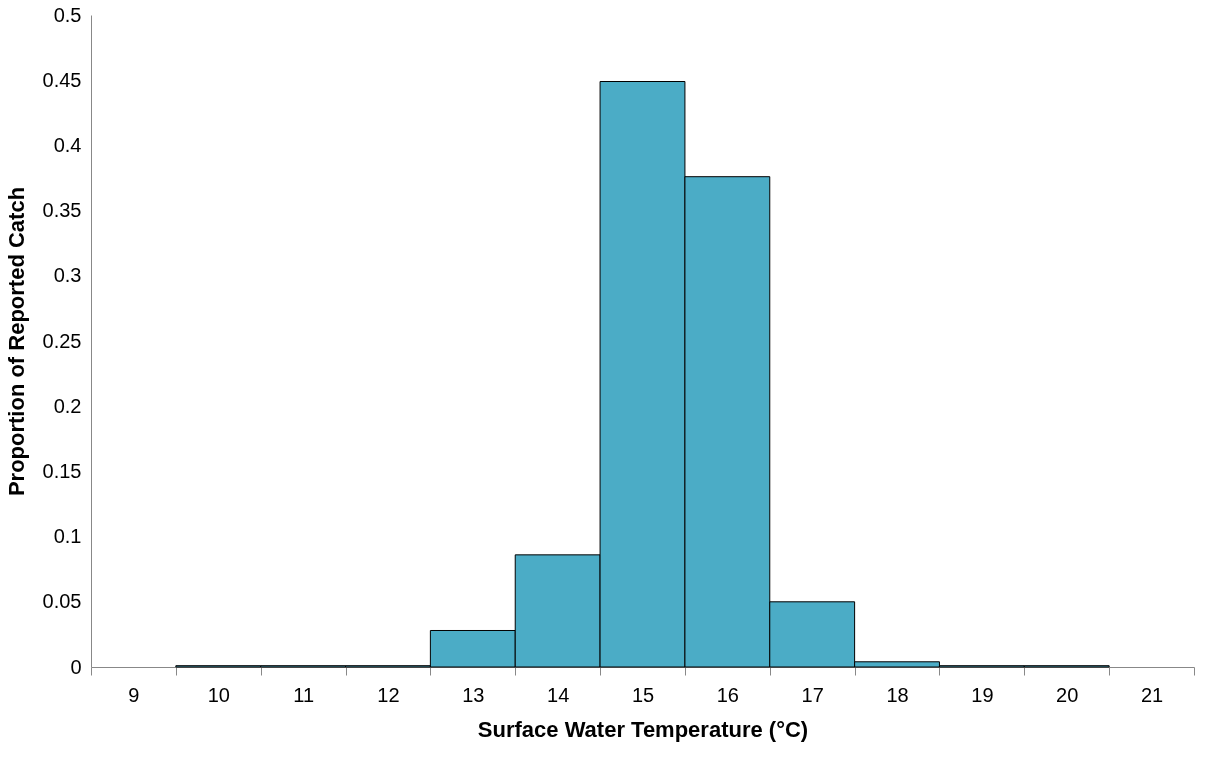 This screenshot has width=1212, height=757. Describe the element at coordinates (76, 666) in the screenshot. I see `y-tick-label: 0` at that location.